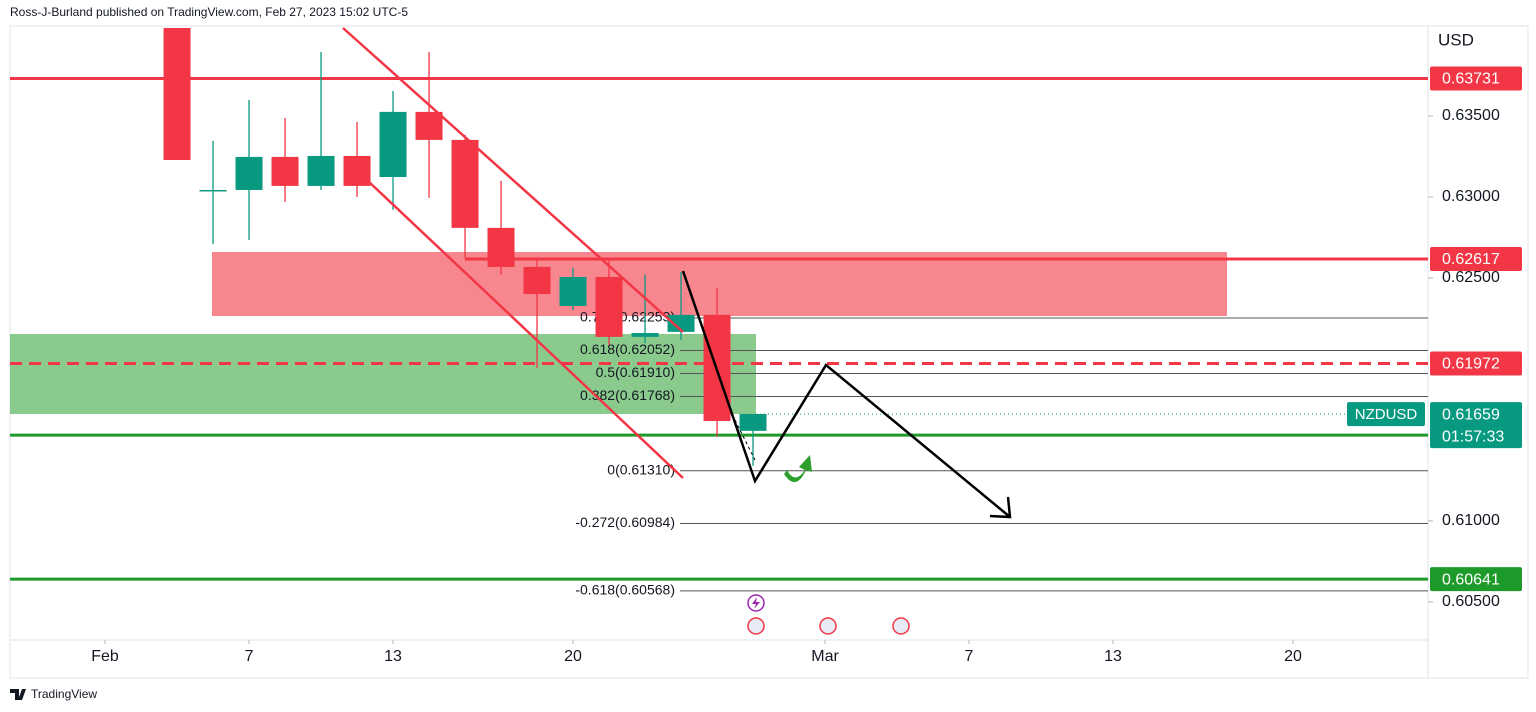 Image resolution: width=1536 pixels, height=712 pixels. I want to click on level-label: 0.61972, so click(1471, 364).